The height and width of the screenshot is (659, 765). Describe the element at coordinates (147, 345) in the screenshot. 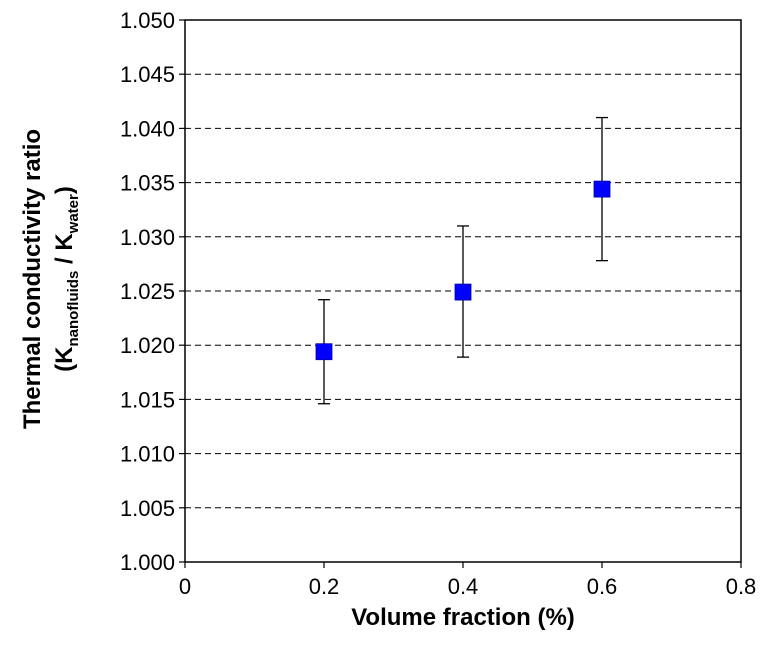

I see `y-tick-label: 1.020` at that location.